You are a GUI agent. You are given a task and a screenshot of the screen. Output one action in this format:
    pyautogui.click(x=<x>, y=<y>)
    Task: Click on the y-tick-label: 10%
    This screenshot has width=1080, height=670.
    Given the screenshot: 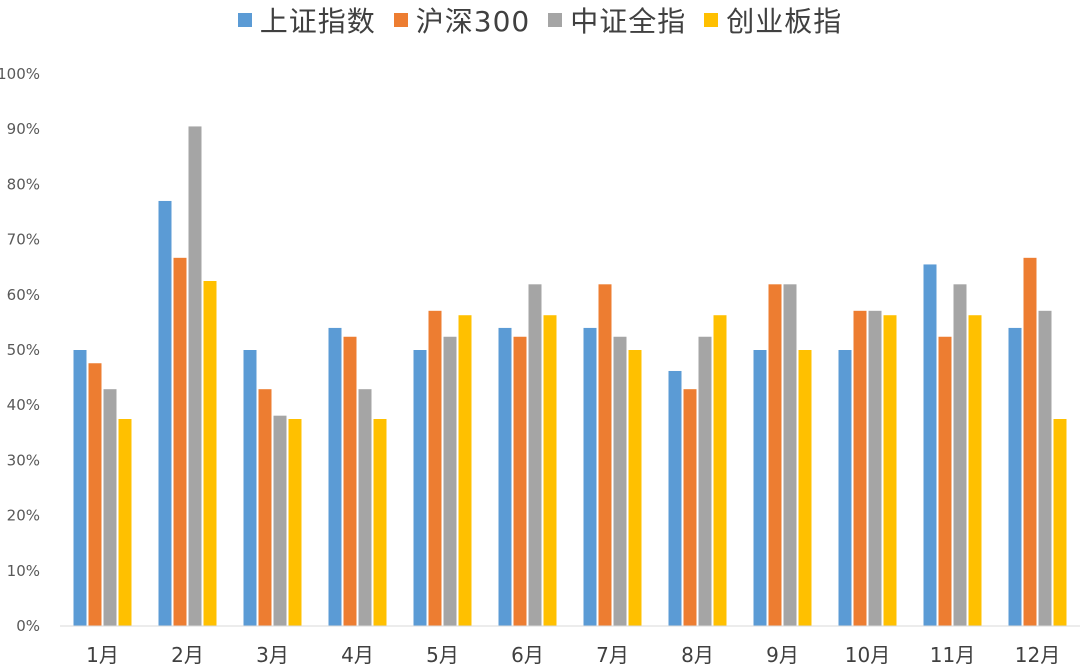 What is the action you would take?
    pyautogui.click(x=23, y=571)
    